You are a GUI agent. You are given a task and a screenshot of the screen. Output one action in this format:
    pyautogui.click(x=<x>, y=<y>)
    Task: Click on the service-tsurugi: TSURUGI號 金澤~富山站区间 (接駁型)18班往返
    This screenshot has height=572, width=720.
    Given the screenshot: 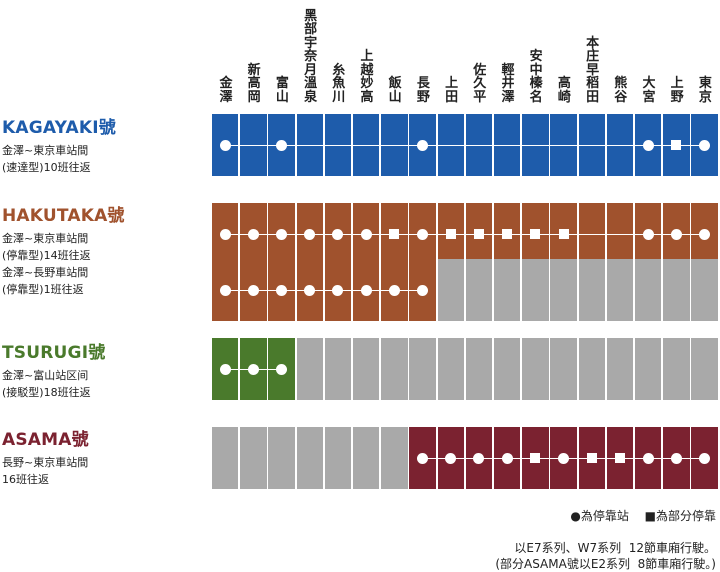 What is the action you would take?
    pyautogui.click(x=104, y=369)
    